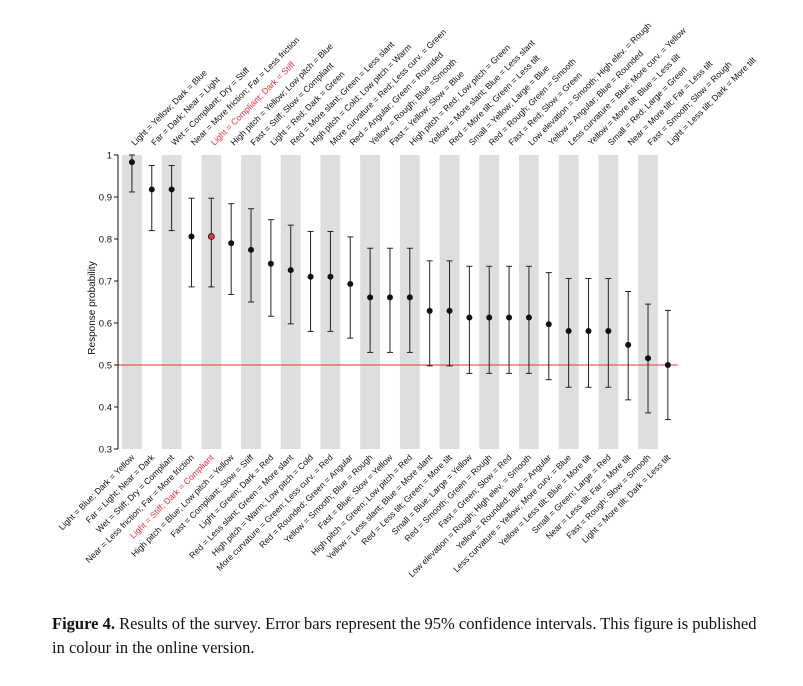 The image size is (803, 686). I want to click on y-tick-label: 0.3, so click(105, 450).